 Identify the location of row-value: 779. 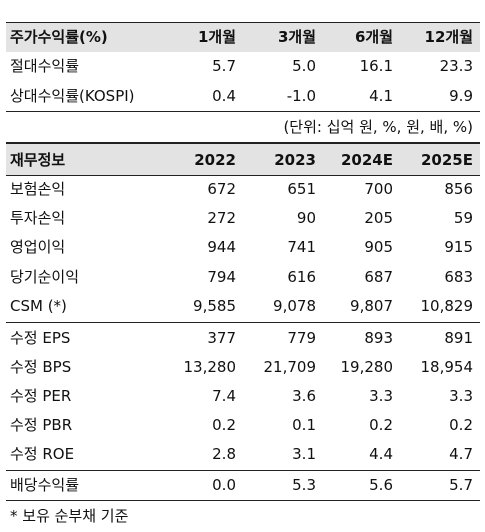
(301, 338).